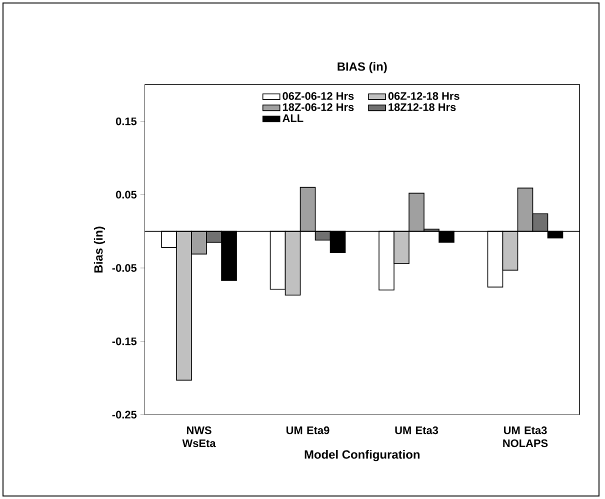  Describe the element at coordinates (126, 121) in the screenshot. I see `y-tick-label: 0.15` at that location.